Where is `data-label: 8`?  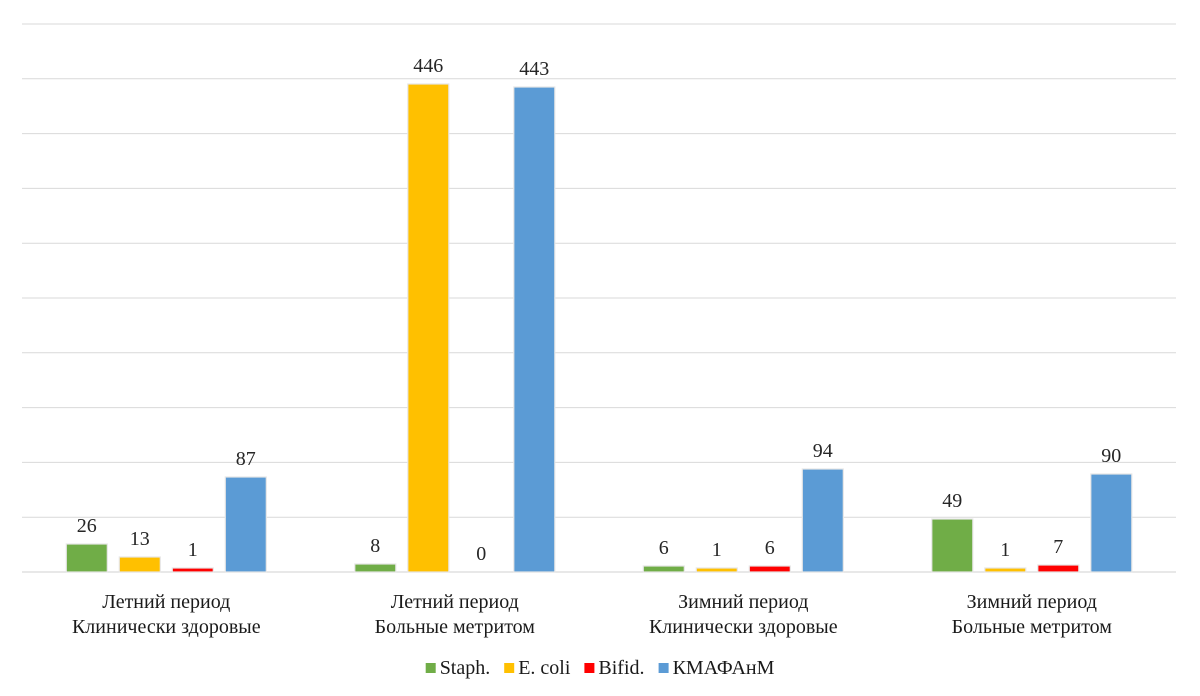 data-label: 8 is located at coordinates (375, 546).